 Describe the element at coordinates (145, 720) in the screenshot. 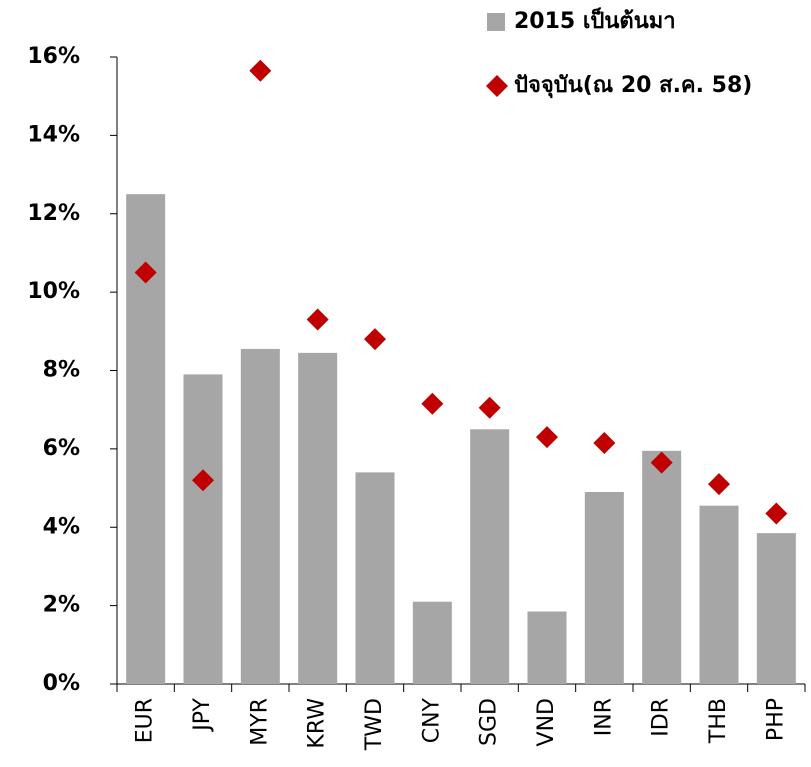

I see `x-tick-label: EUR` at that location.